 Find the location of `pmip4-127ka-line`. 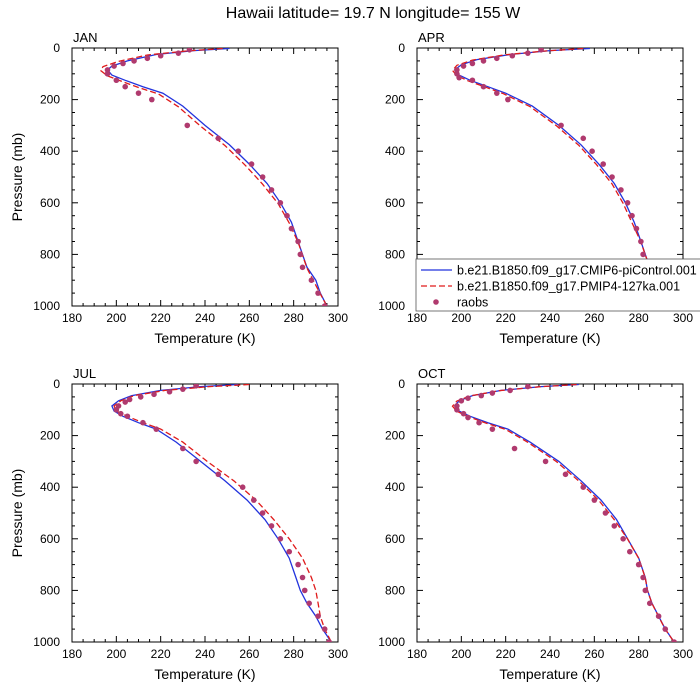

pmip4-127ka-line is located at coordinates (563, 513).